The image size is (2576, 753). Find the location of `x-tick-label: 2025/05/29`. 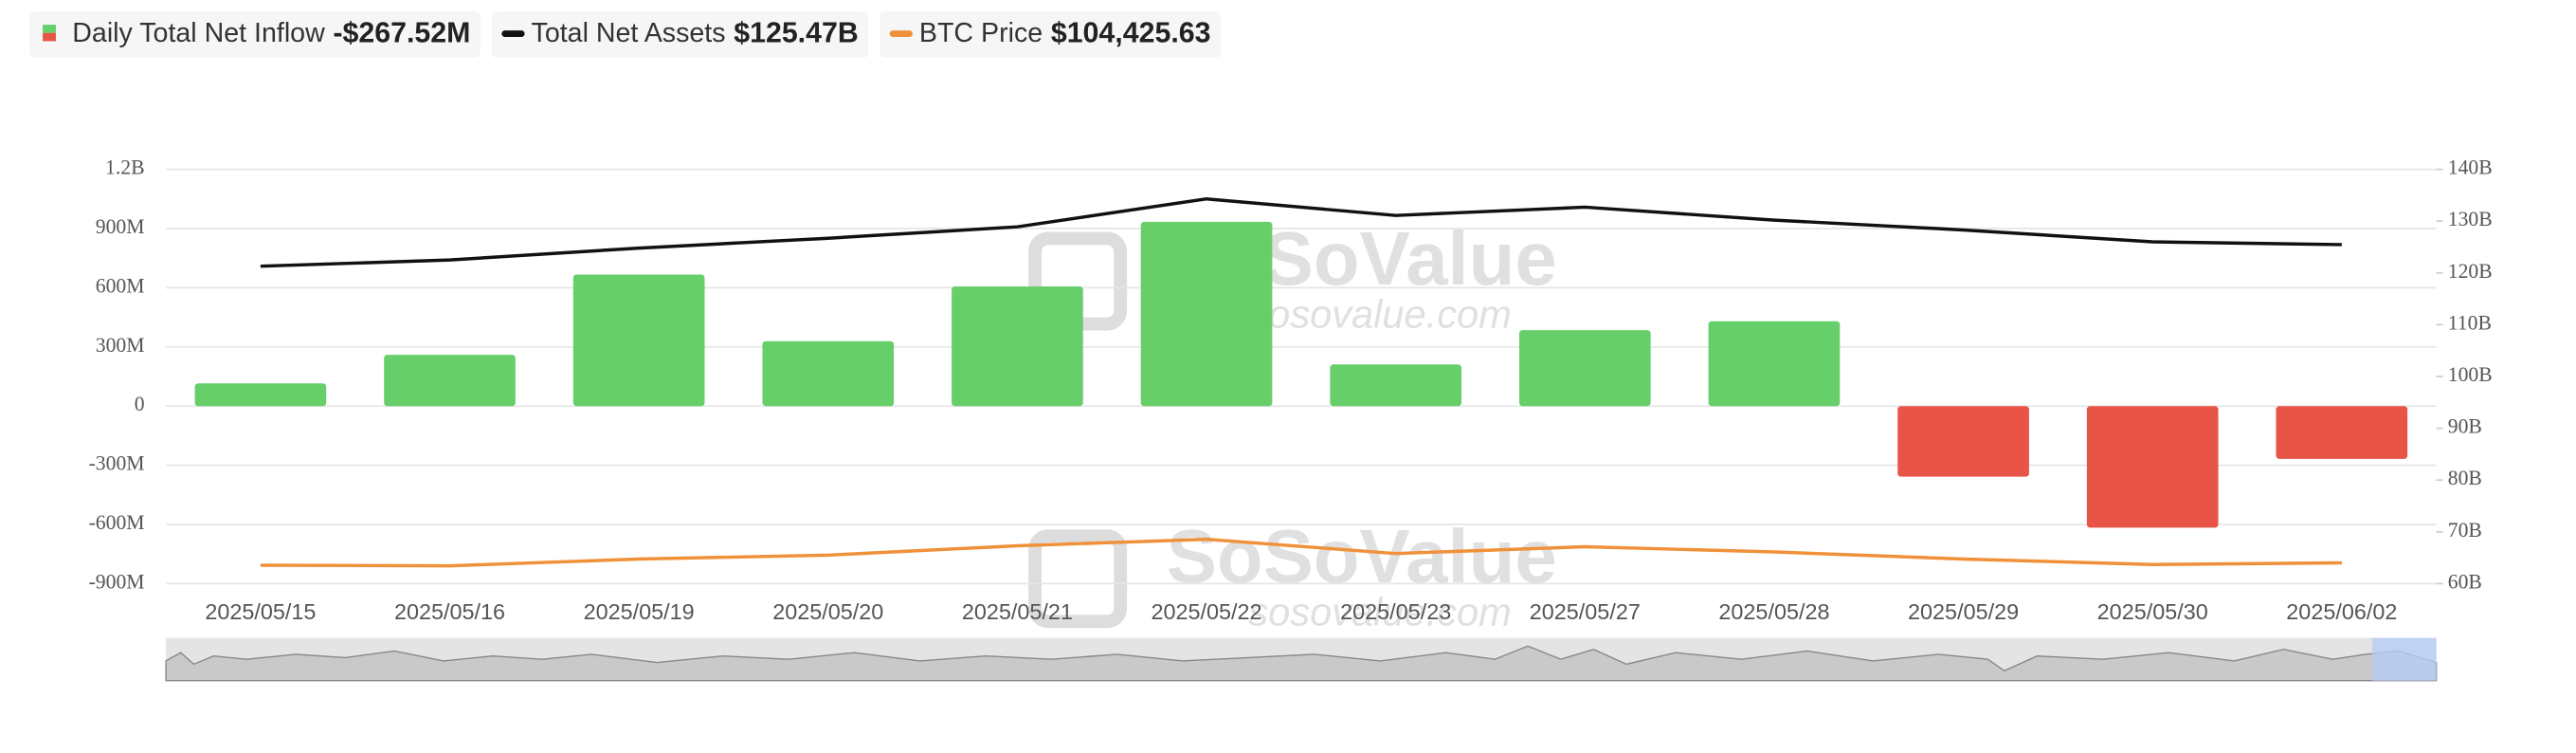

x-tick-label: 2025/05/29 is located at coordinates (1964, 611).